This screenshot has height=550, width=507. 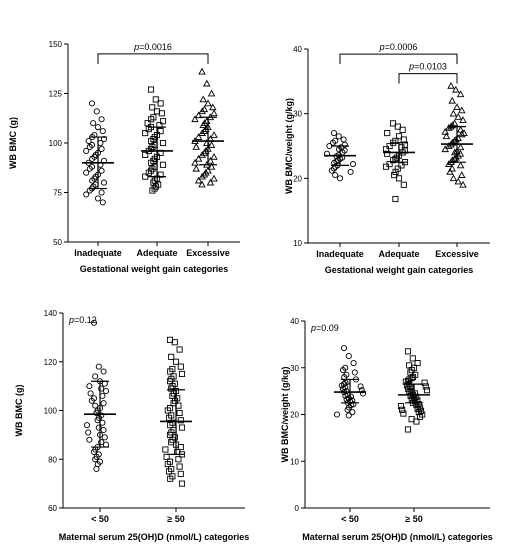 What do you see at coordinates (13, 143) in the screenshot?
I see `y-axis-label: WB BMC (g)` at bounding box center [13, 143].